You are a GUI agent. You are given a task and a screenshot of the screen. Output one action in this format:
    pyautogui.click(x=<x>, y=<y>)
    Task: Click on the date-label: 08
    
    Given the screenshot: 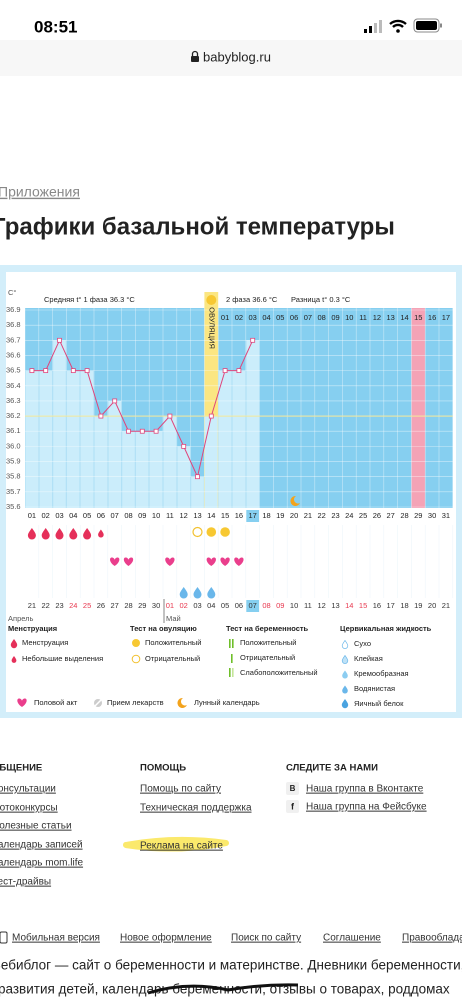 What is the action you would take?
    pyautogui.click(x=266, y=605)
    